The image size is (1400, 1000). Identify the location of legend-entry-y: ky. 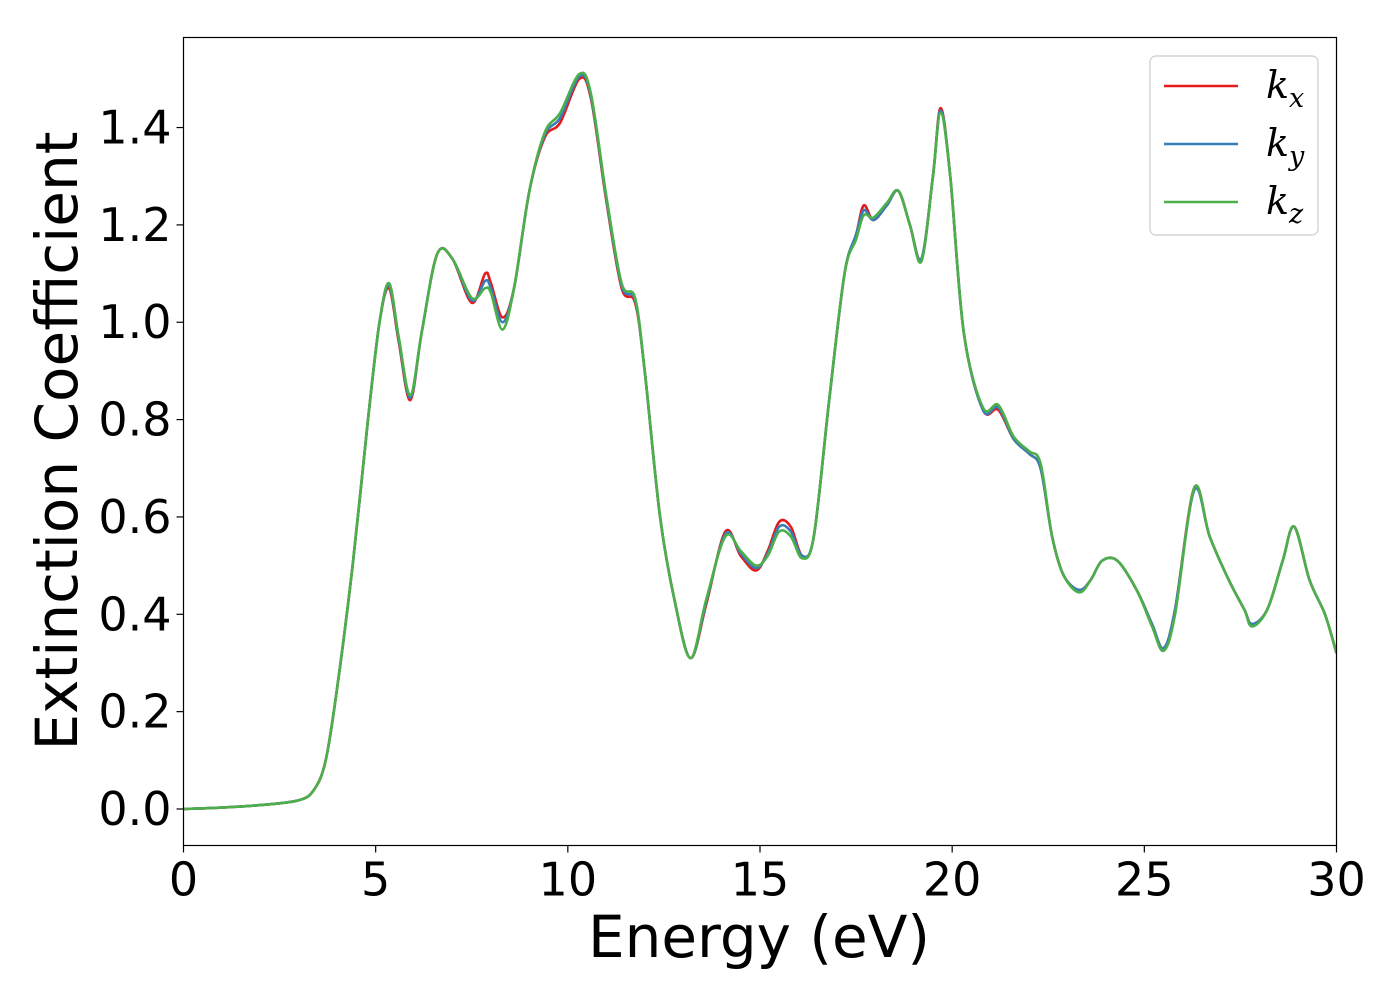
(1234, 146).